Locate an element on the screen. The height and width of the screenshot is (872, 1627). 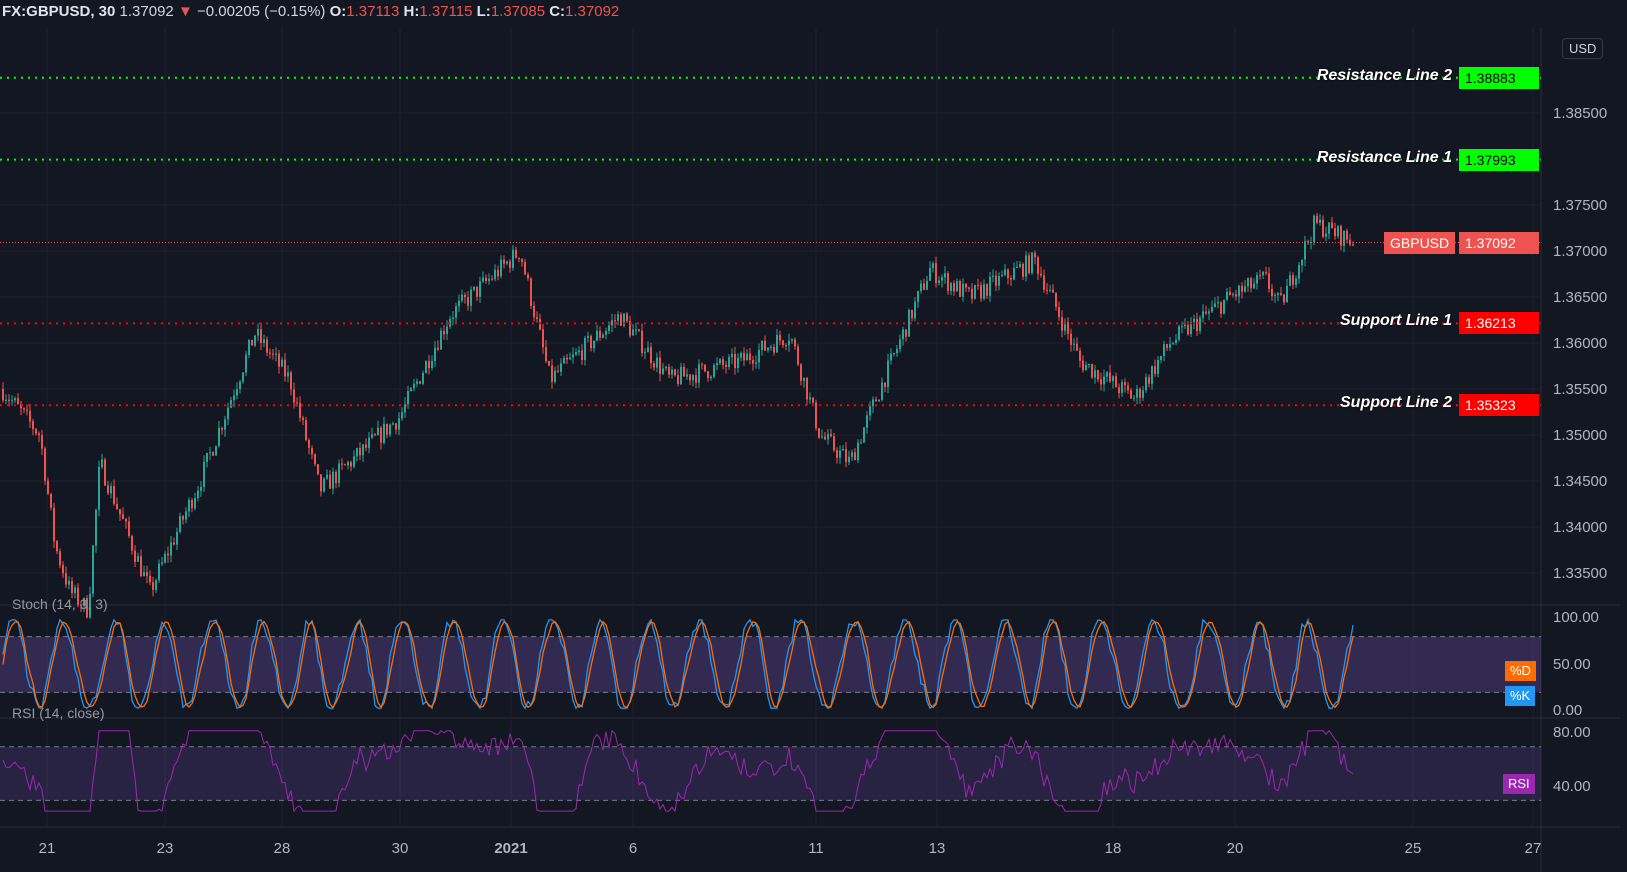
level-price-label: 1.35323 is located at coordinates (1499, 405).